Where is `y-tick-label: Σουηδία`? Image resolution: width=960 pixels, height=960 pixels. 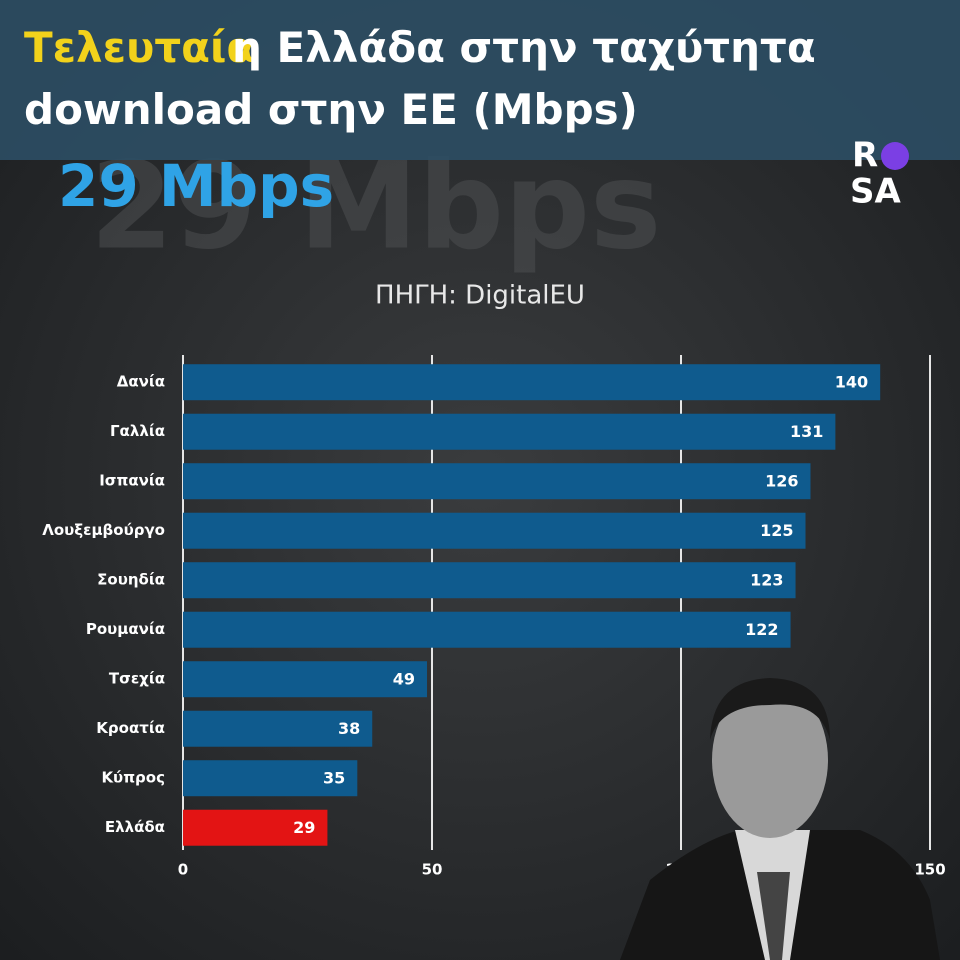
y-tick-label: Σουηδία is located at coordinates (131, 580).